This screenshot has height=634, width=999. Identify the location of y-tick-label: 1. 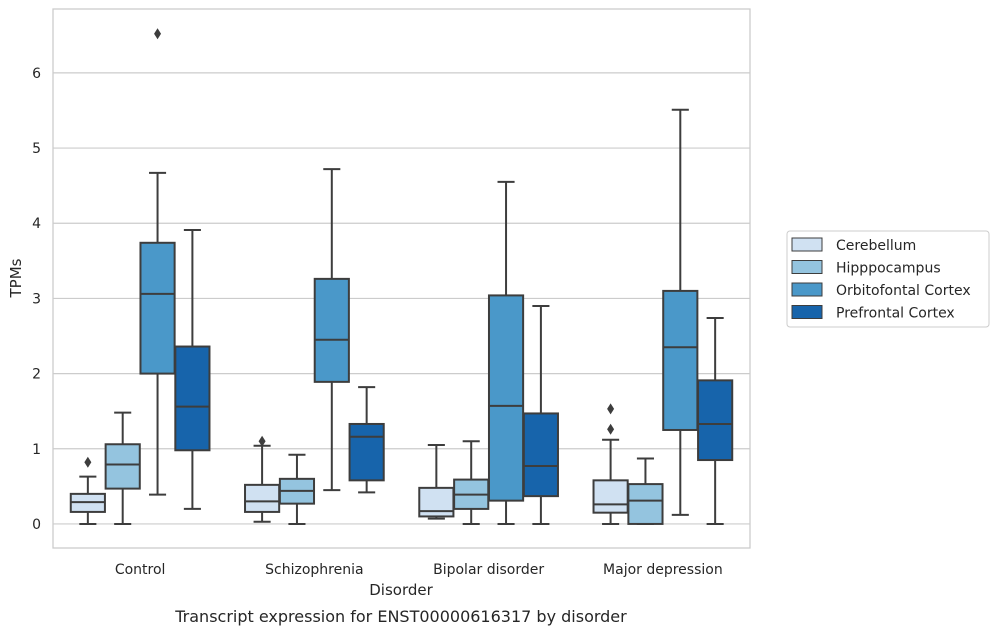
(36, 450).